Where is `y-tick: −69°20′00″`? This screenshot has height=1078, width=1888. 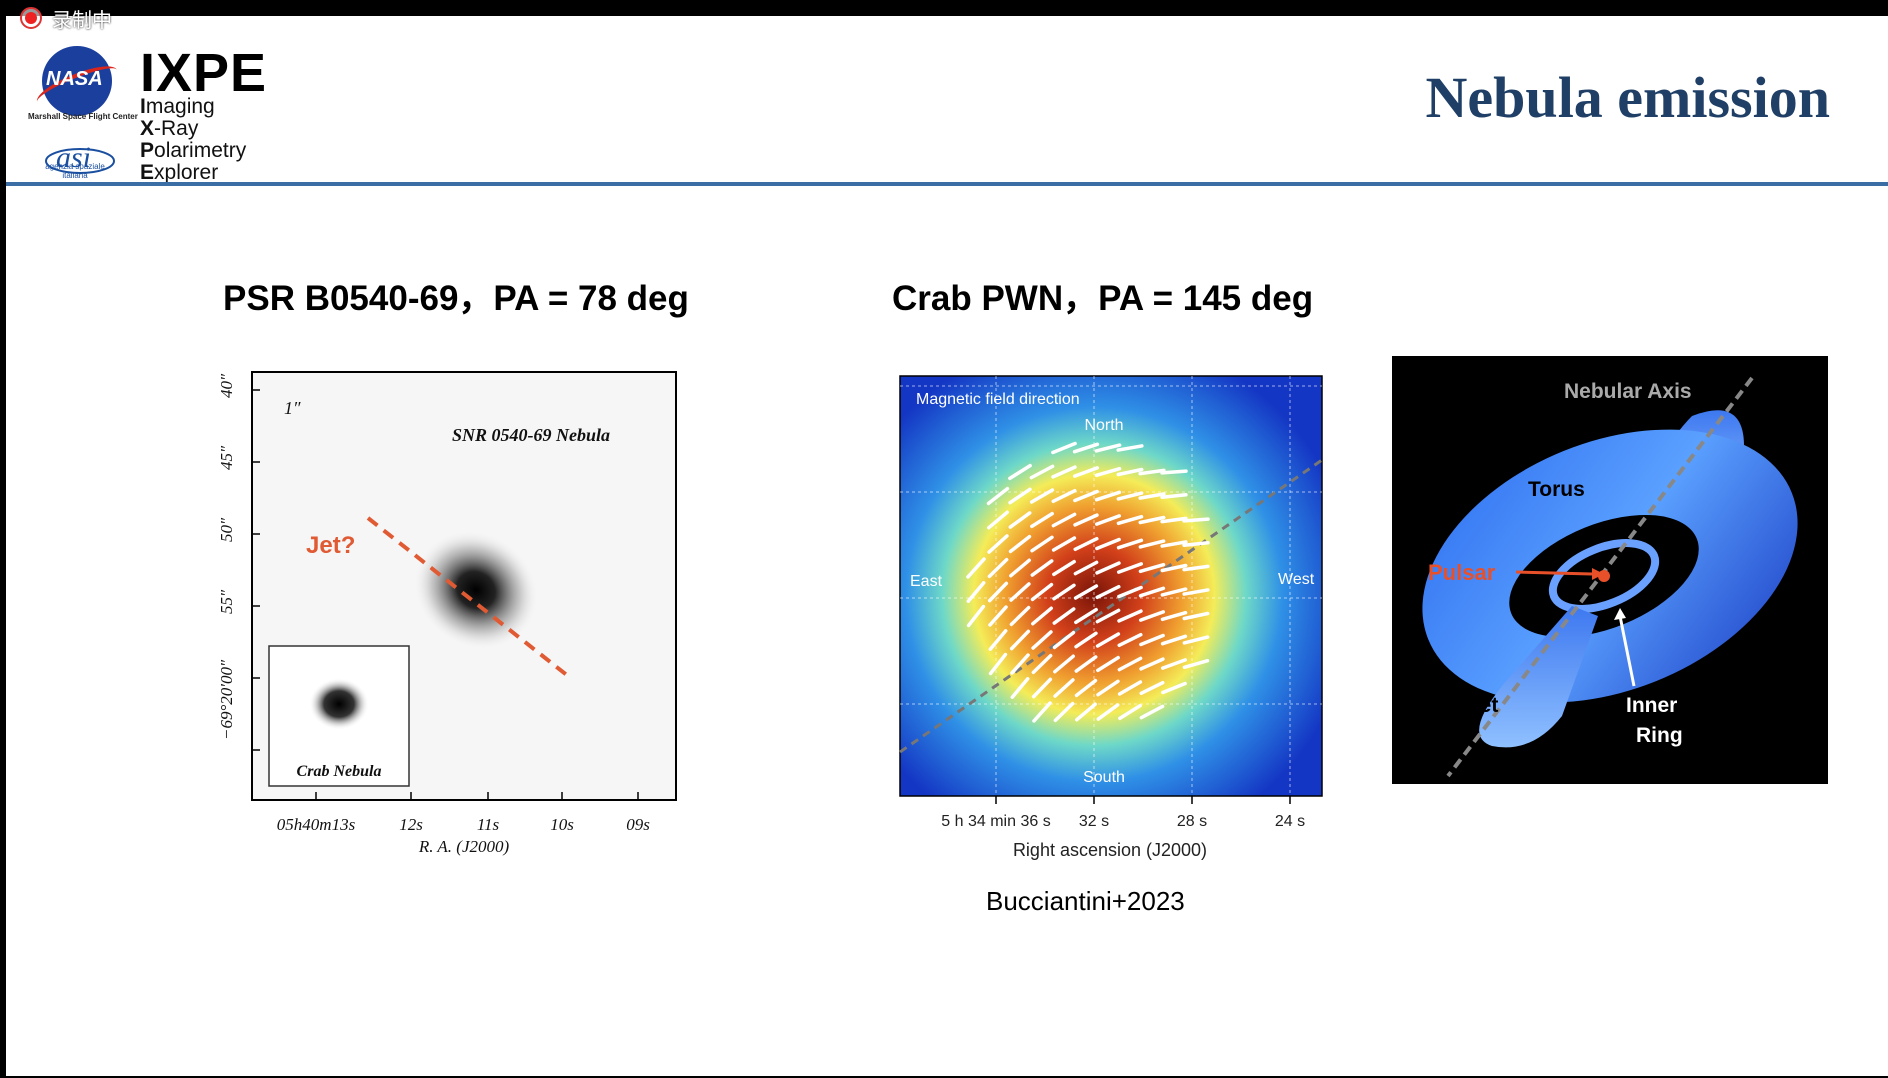
y-tick: −69°20′00″ is located at coordinates (226, 699).